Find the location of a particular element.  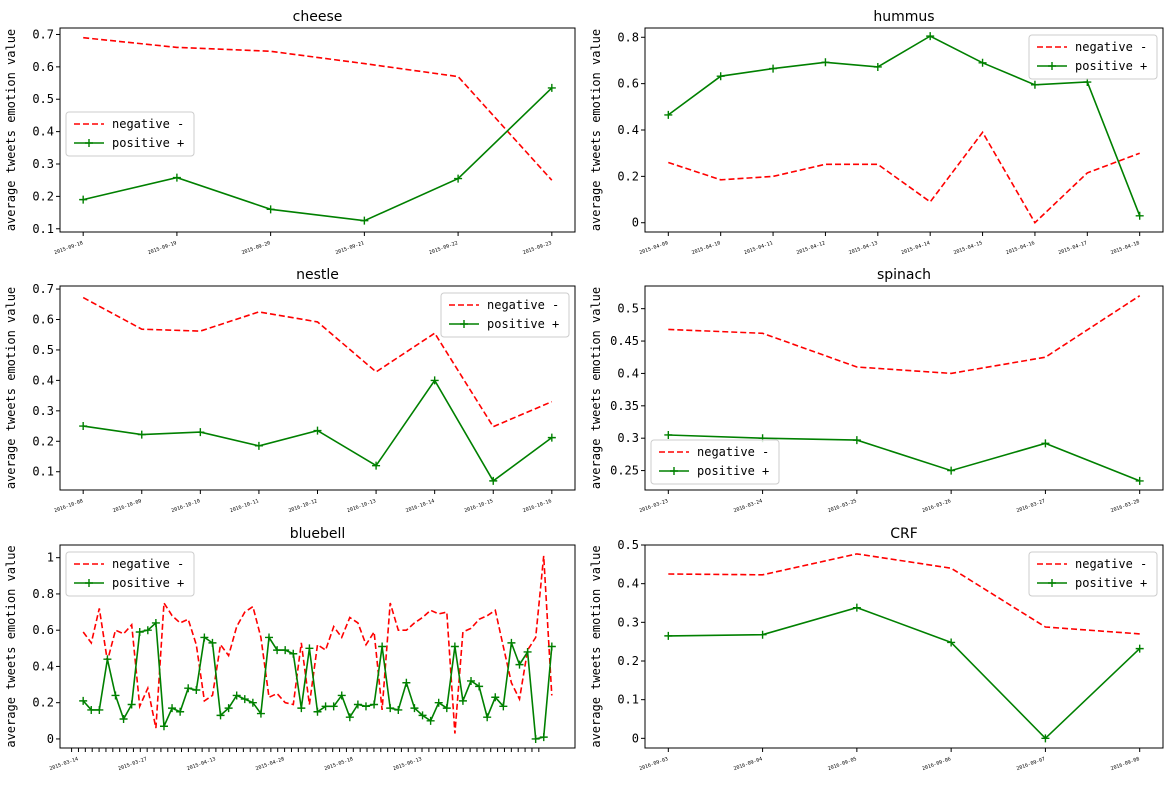

x-tick-label: 2015-03-14 is located at coordinates (64, 764).